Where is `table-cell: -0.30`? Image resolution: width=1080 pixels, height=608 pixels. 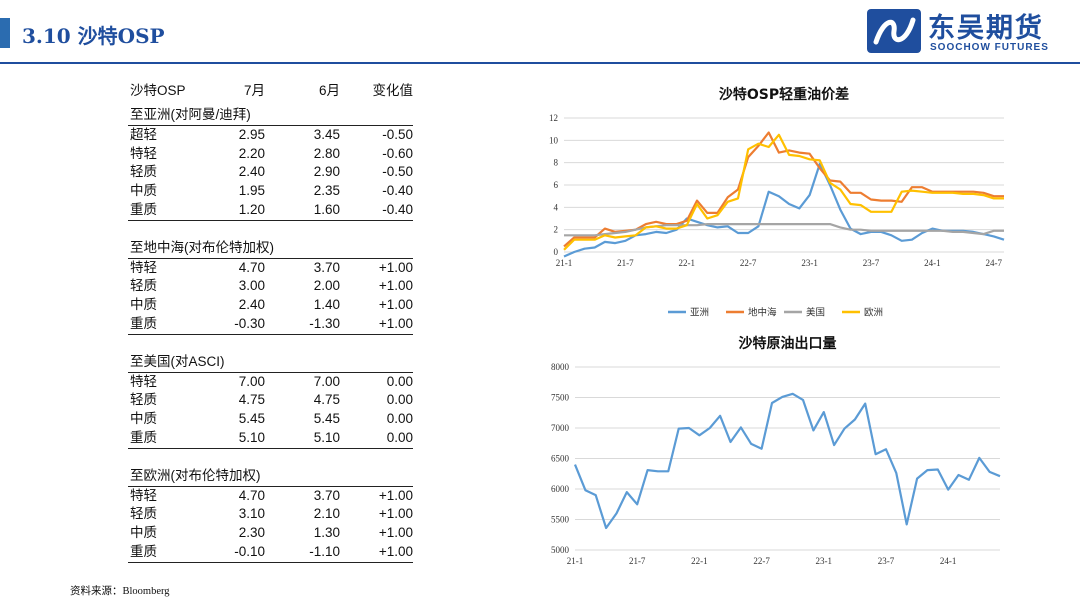 table-cell: -0.30 is located at coordinates (244, 324).